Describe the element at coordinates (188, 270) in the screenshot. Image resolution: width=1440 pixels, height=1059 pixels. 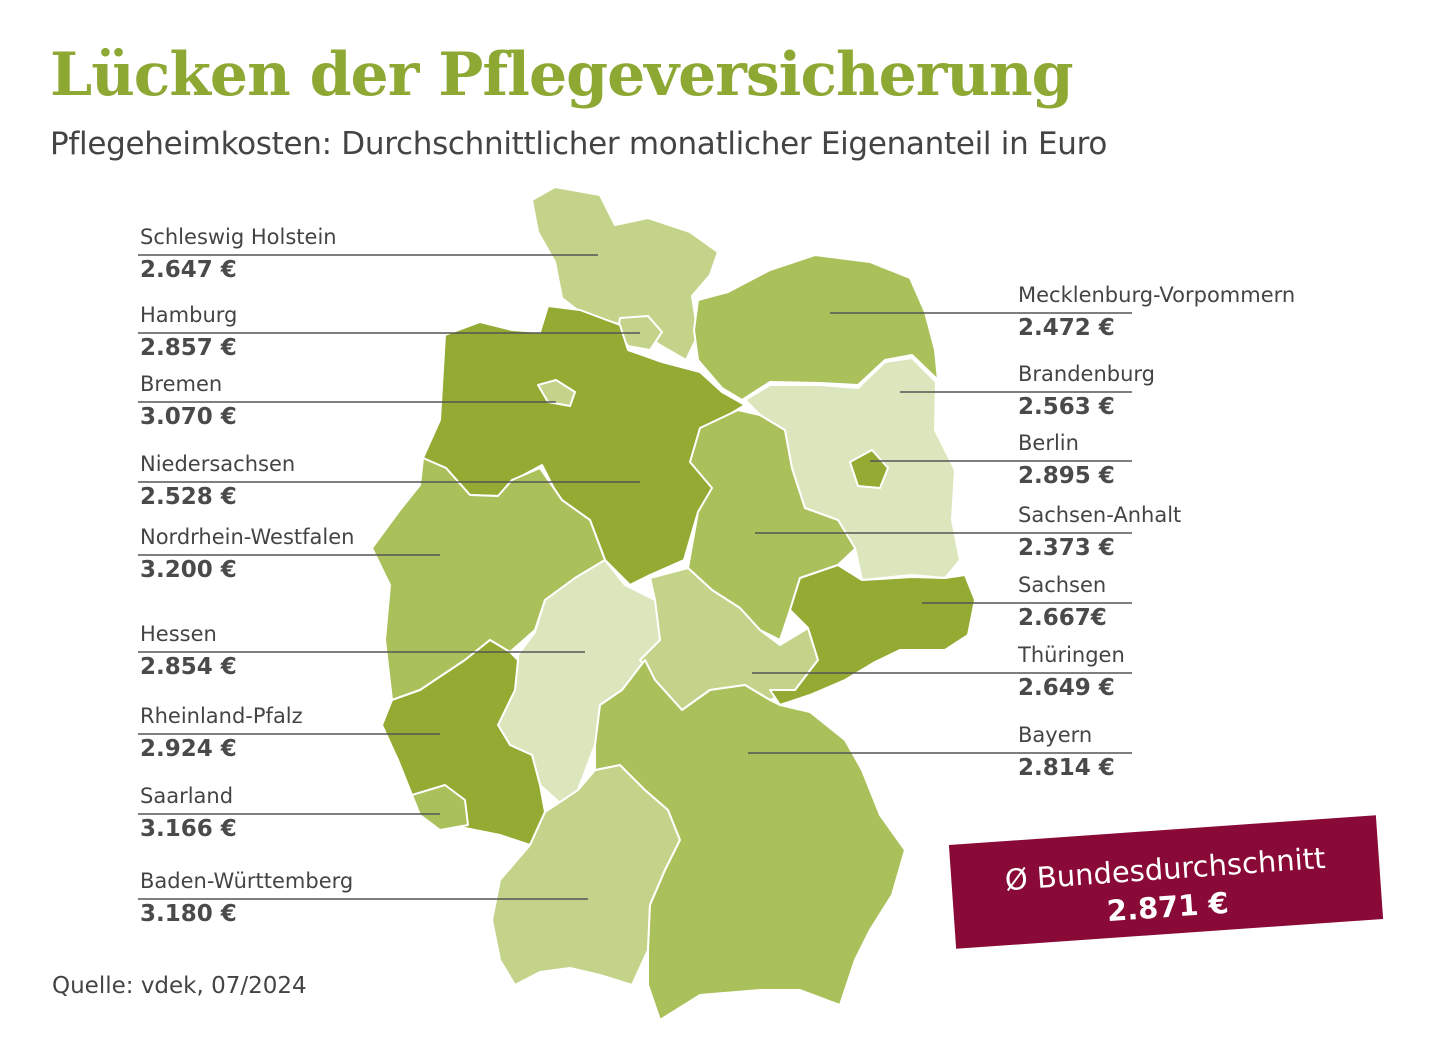
I see `state-value: 2.647 €` at that location.